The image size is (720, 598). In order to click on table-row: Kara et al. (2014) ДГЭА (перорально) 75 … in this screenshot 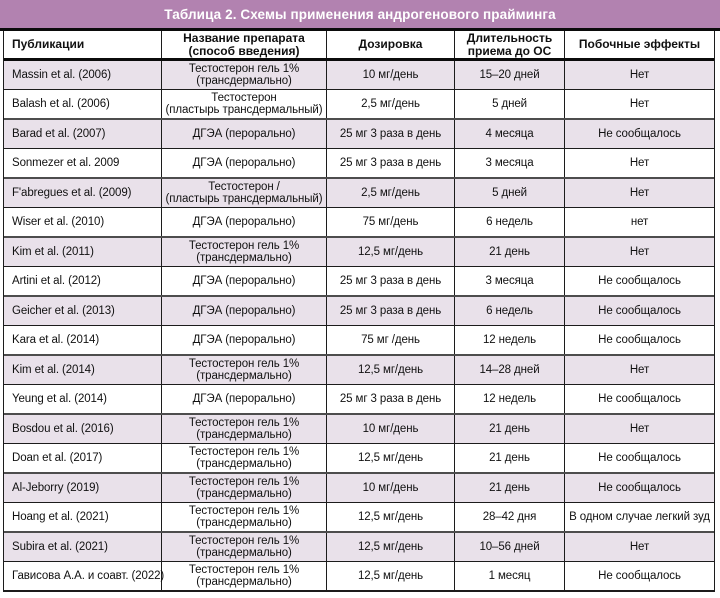, I will do `click(359, 339)`.